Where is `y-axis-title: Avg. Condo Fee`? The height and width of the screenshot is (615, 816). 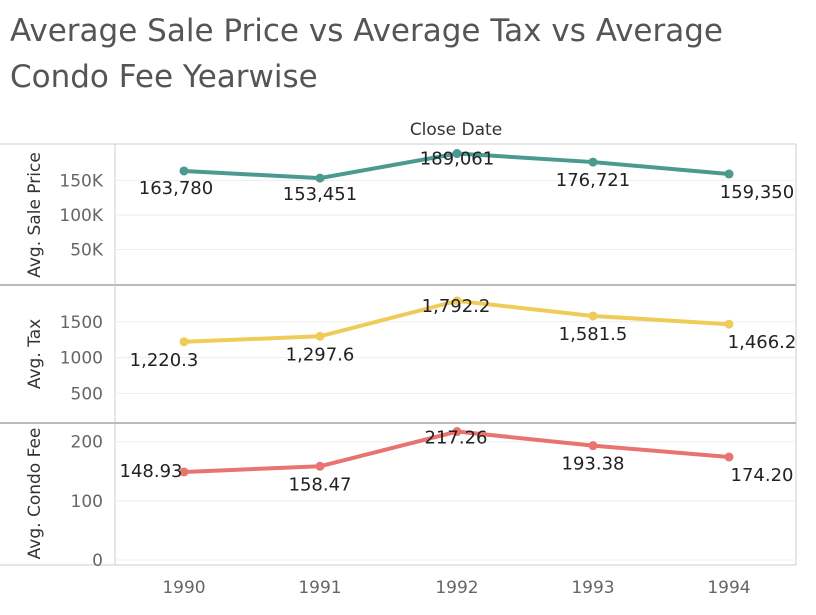 y-axis-title: Avg. Condo Fee is located at coordinates (35, 494).